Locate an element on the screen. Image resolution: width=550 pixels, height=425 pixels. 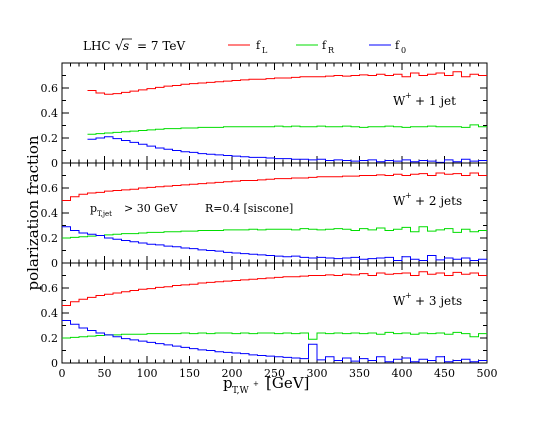
collider-label: LHC is located at coordinates (97, 46).